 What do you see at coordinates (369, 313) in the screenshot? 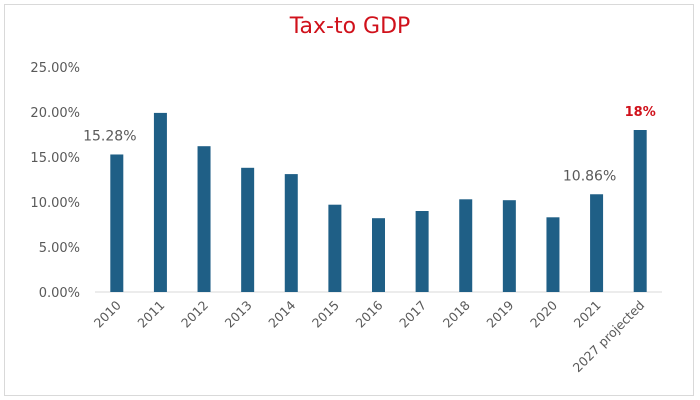
I see `x-tick-label: 2016` at bounding box center [369, 313].